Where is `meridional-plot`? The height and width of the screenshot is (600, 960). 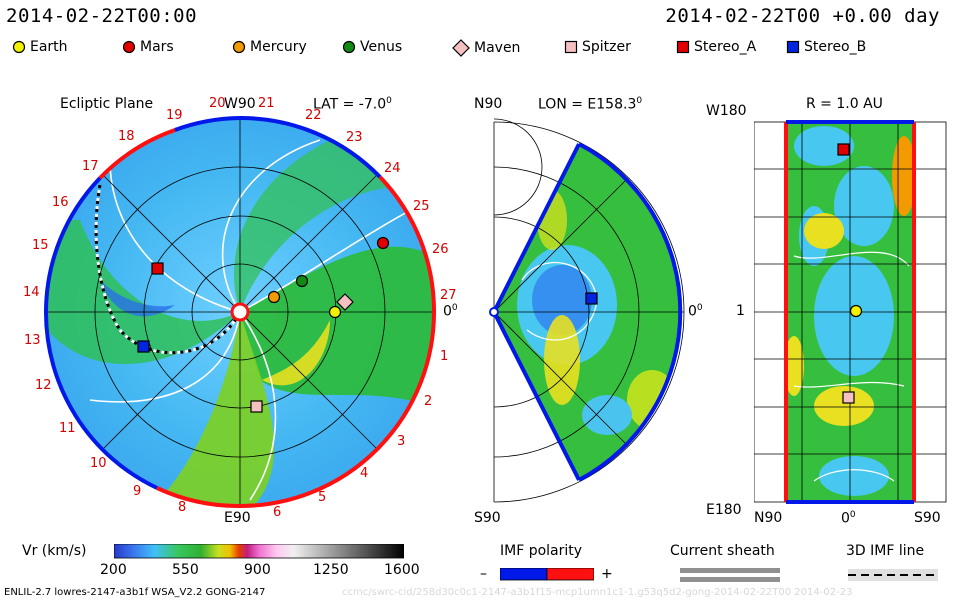
meridional-plot is located at coordinates (587, 310).